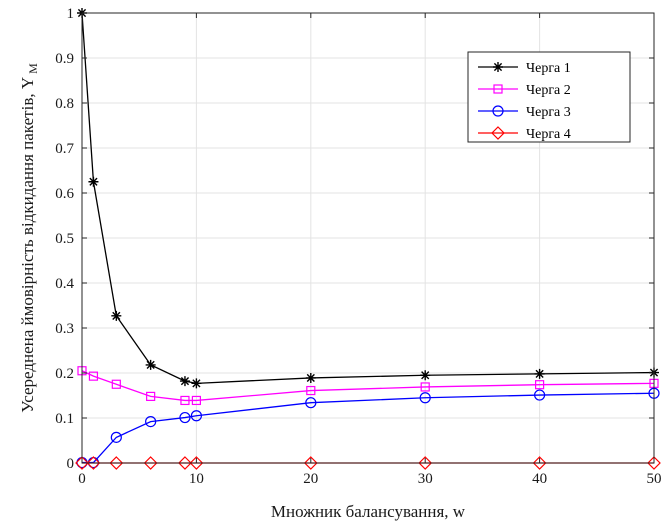 This screenshot has width=662, height=524. I want to click on y-tick-label: 1, so click(71, 14).